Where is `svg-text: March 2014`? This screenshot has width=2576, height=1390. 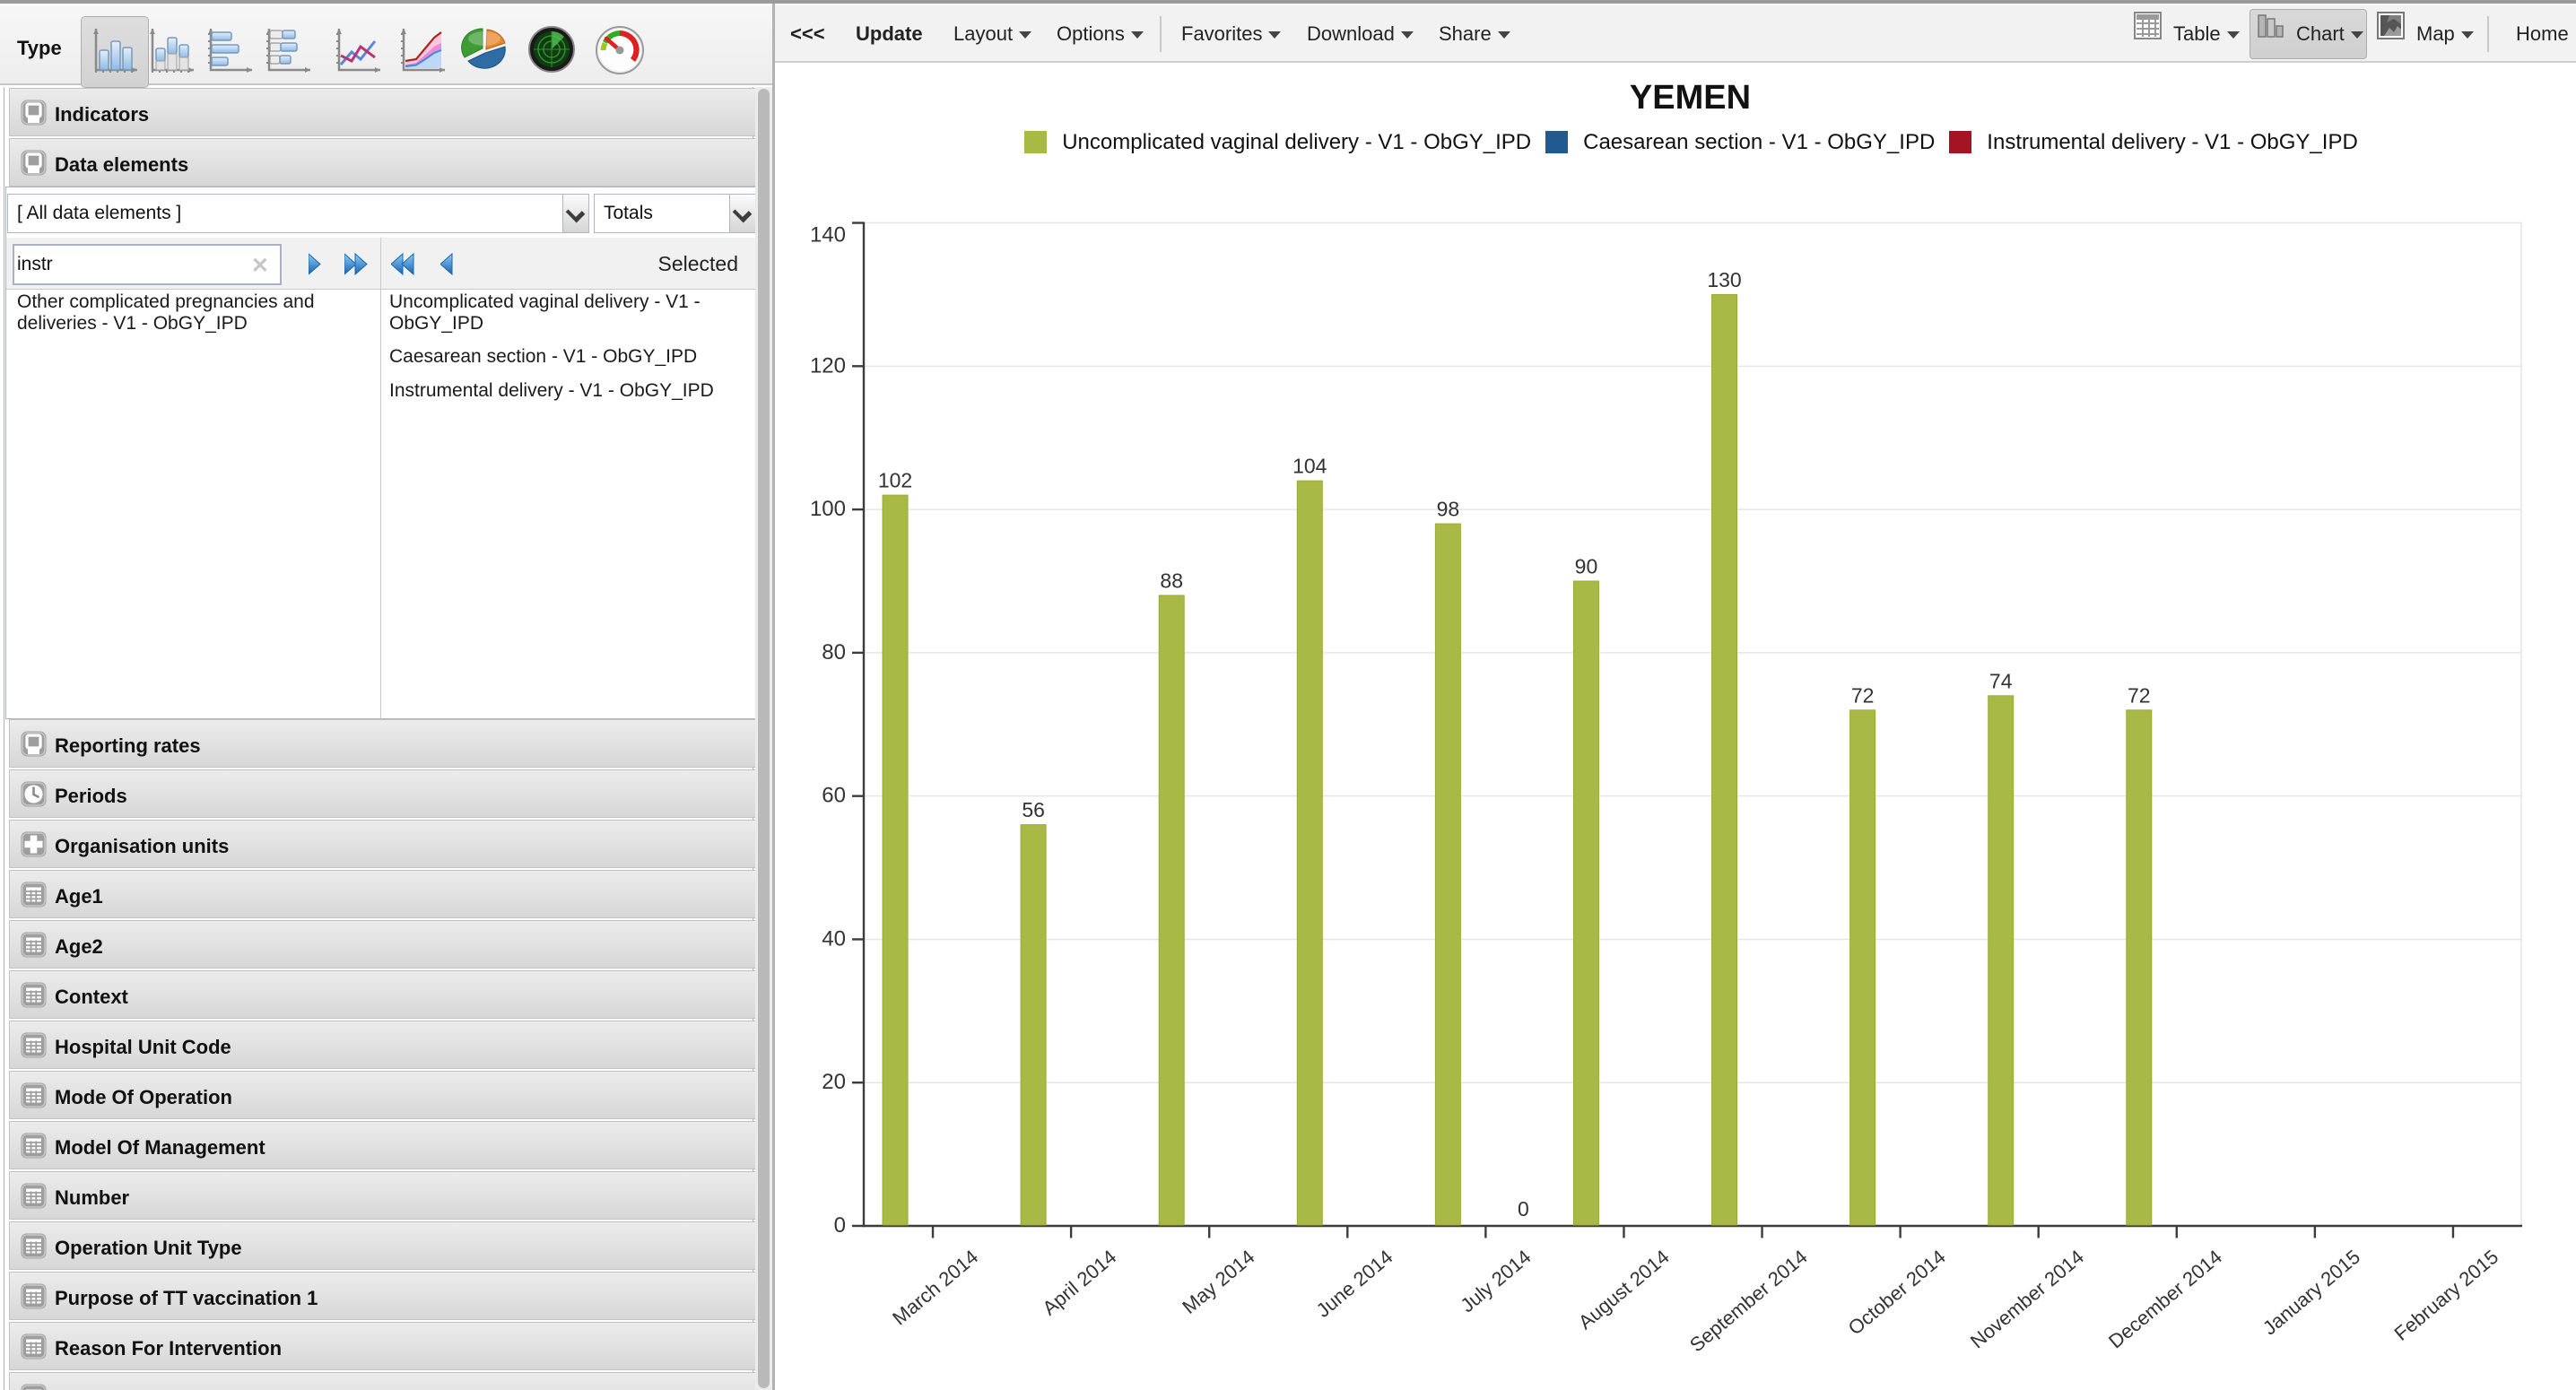
svg-text: March 2014 is located at coordinates (935, 1288).